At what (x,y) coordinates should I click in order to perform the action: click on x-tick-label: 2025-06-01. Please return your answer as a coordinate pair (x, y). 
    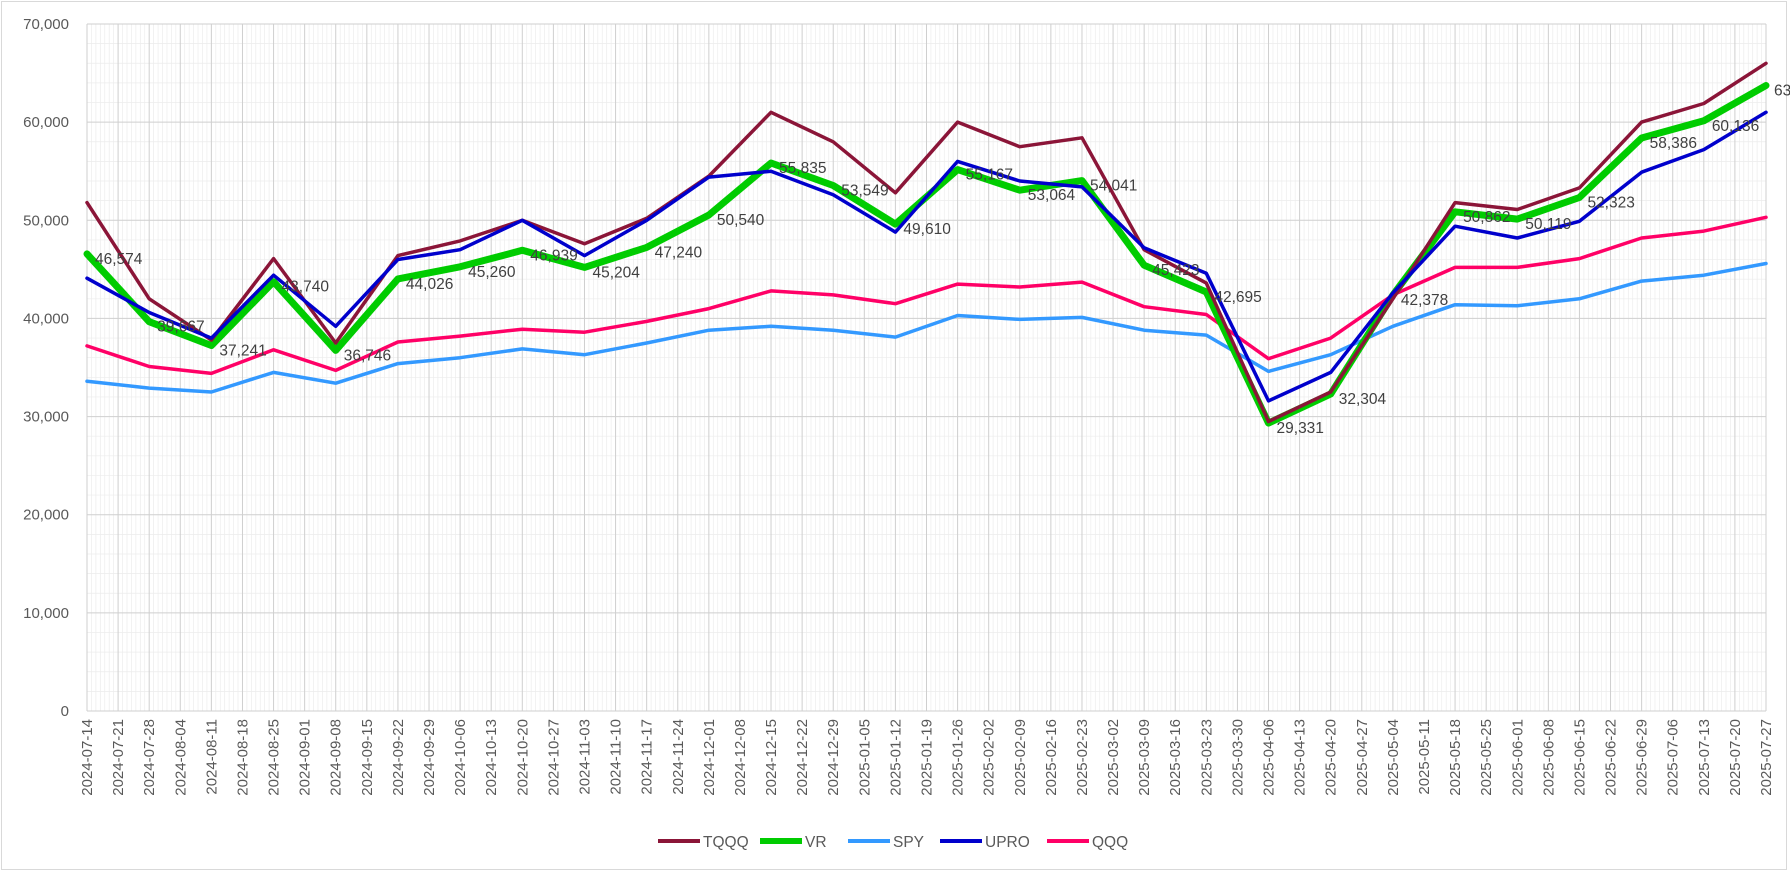
    Looking at the image, I should click on (1517, 757).